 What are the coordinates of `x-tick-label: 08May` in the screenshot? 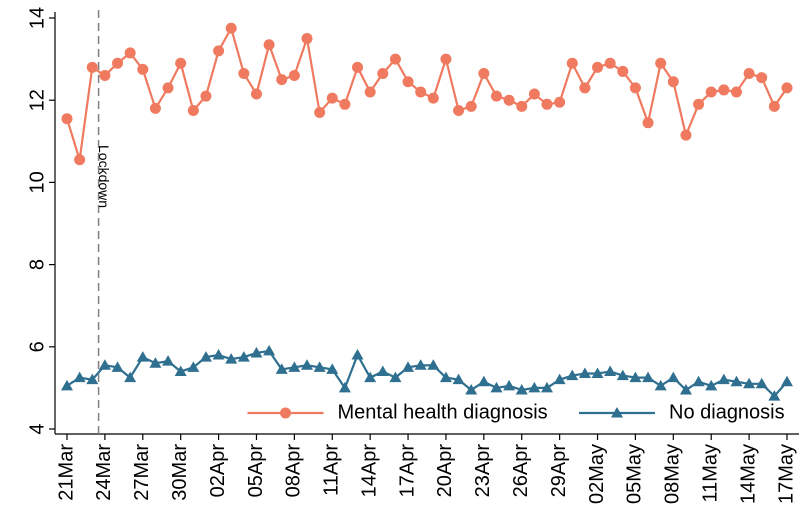 It's located at (673, 474).